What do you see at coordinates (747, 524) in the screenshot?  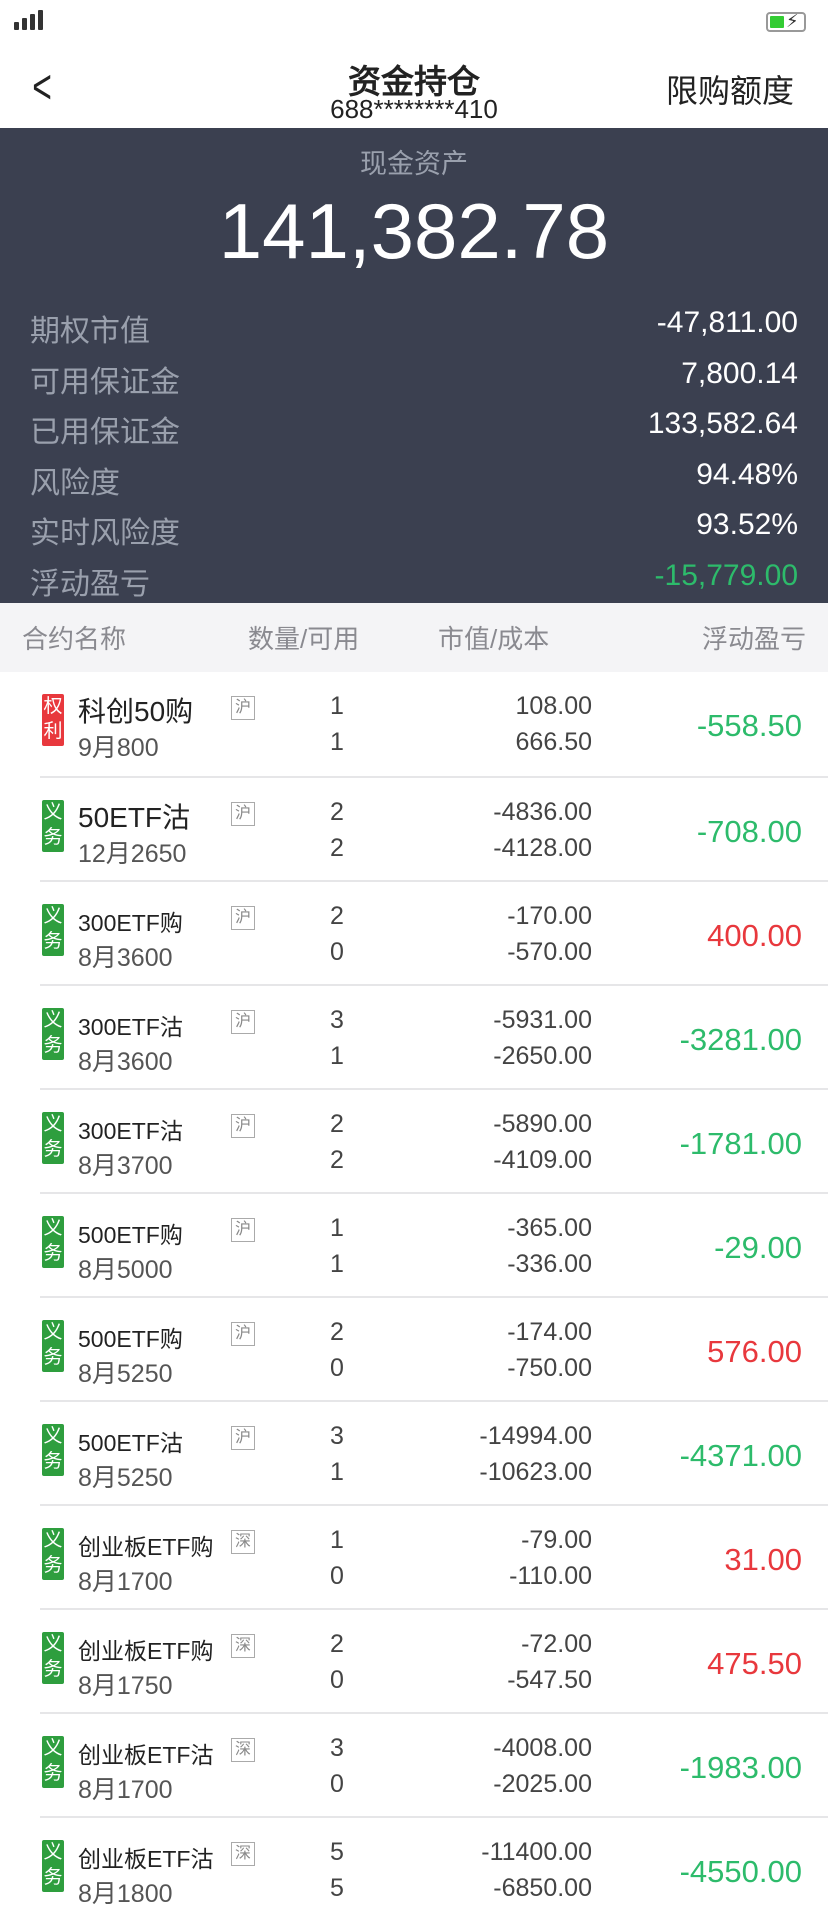 I see `summary-value: 93.52%` at bounding box center [747, 524].